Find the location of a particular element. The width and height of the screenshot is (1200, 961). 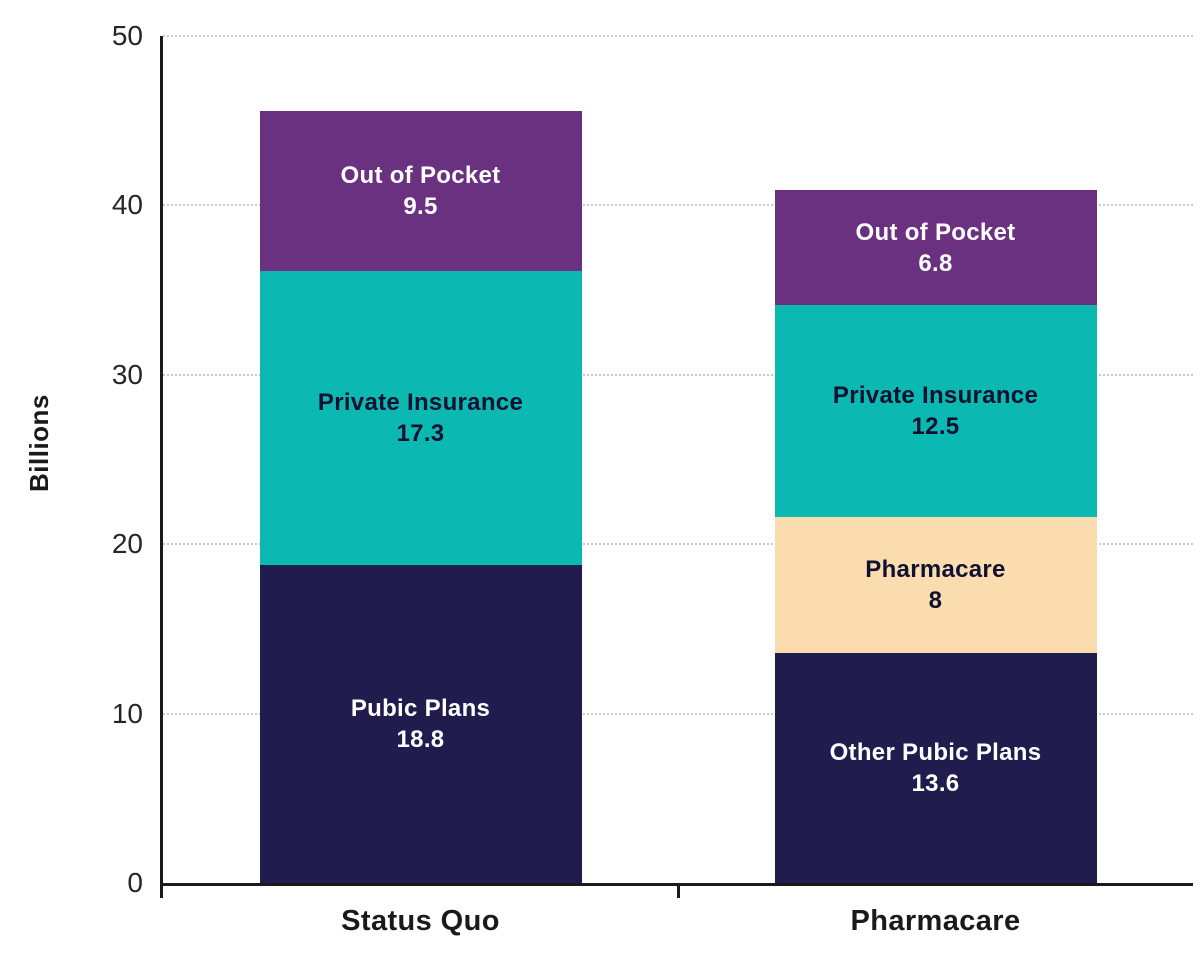

segment-value: 9.5 is located at coordinates (420, 207).